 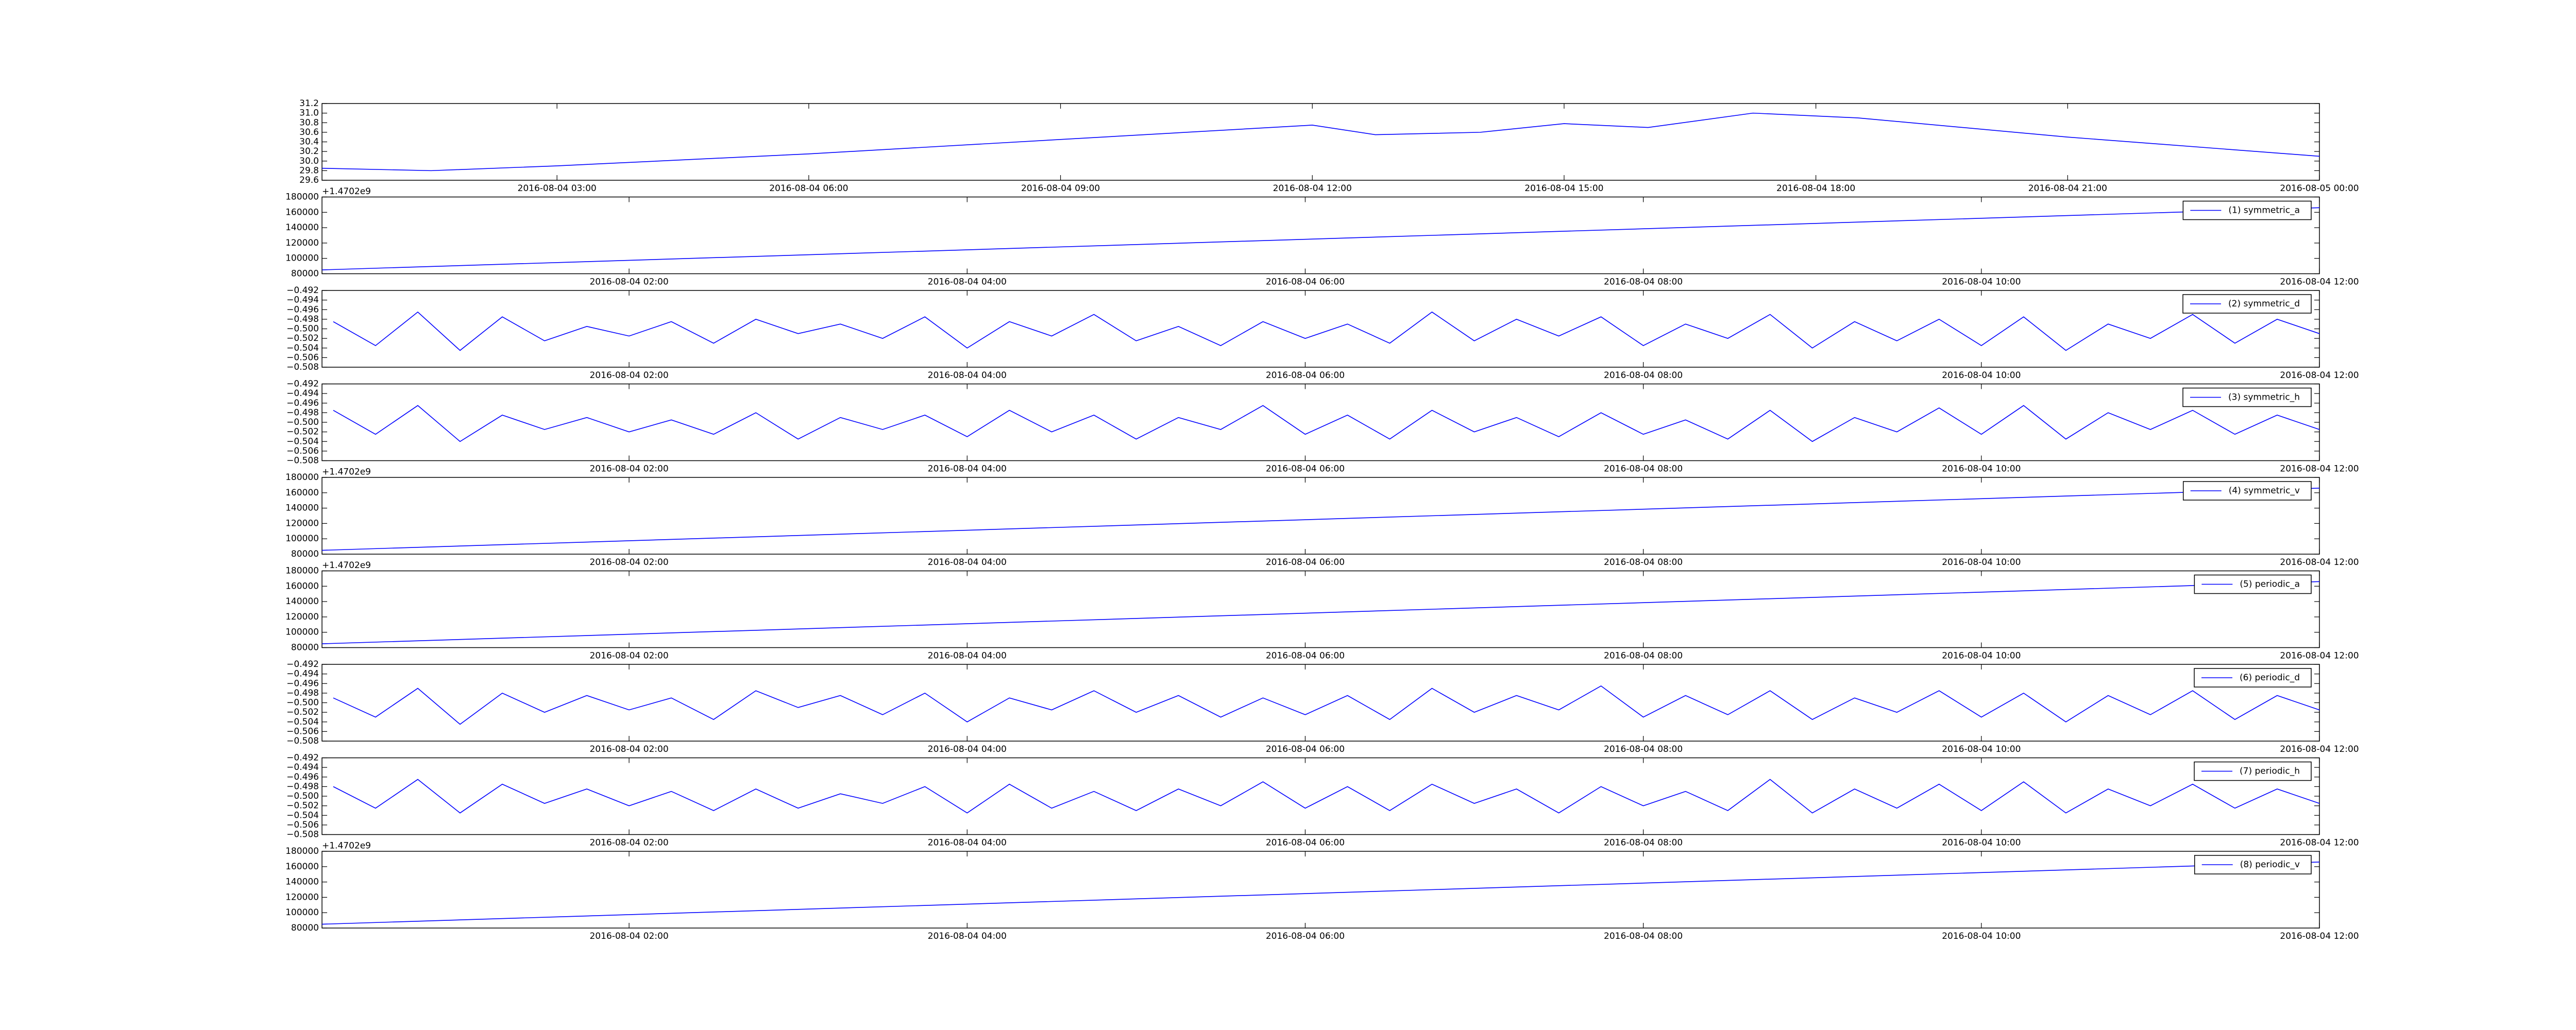 What do you see at coordinates (2264, 398) in the screenshot?
I see `legend-label: (3) symmetric_h` at bounding box center [2264, 398].